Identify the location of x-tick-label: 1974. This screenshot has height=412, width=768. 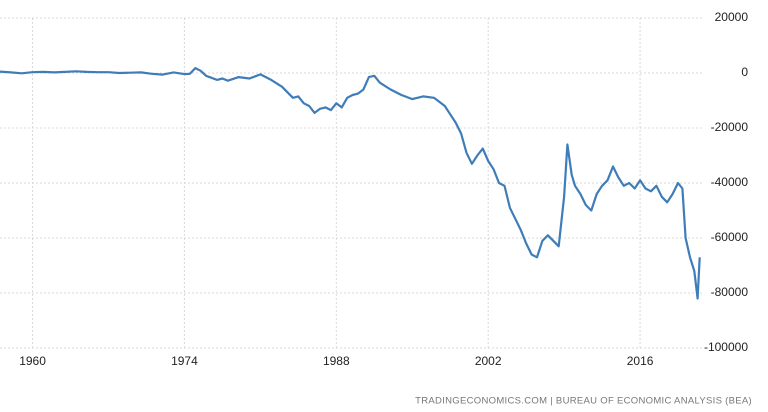
(184, 361).